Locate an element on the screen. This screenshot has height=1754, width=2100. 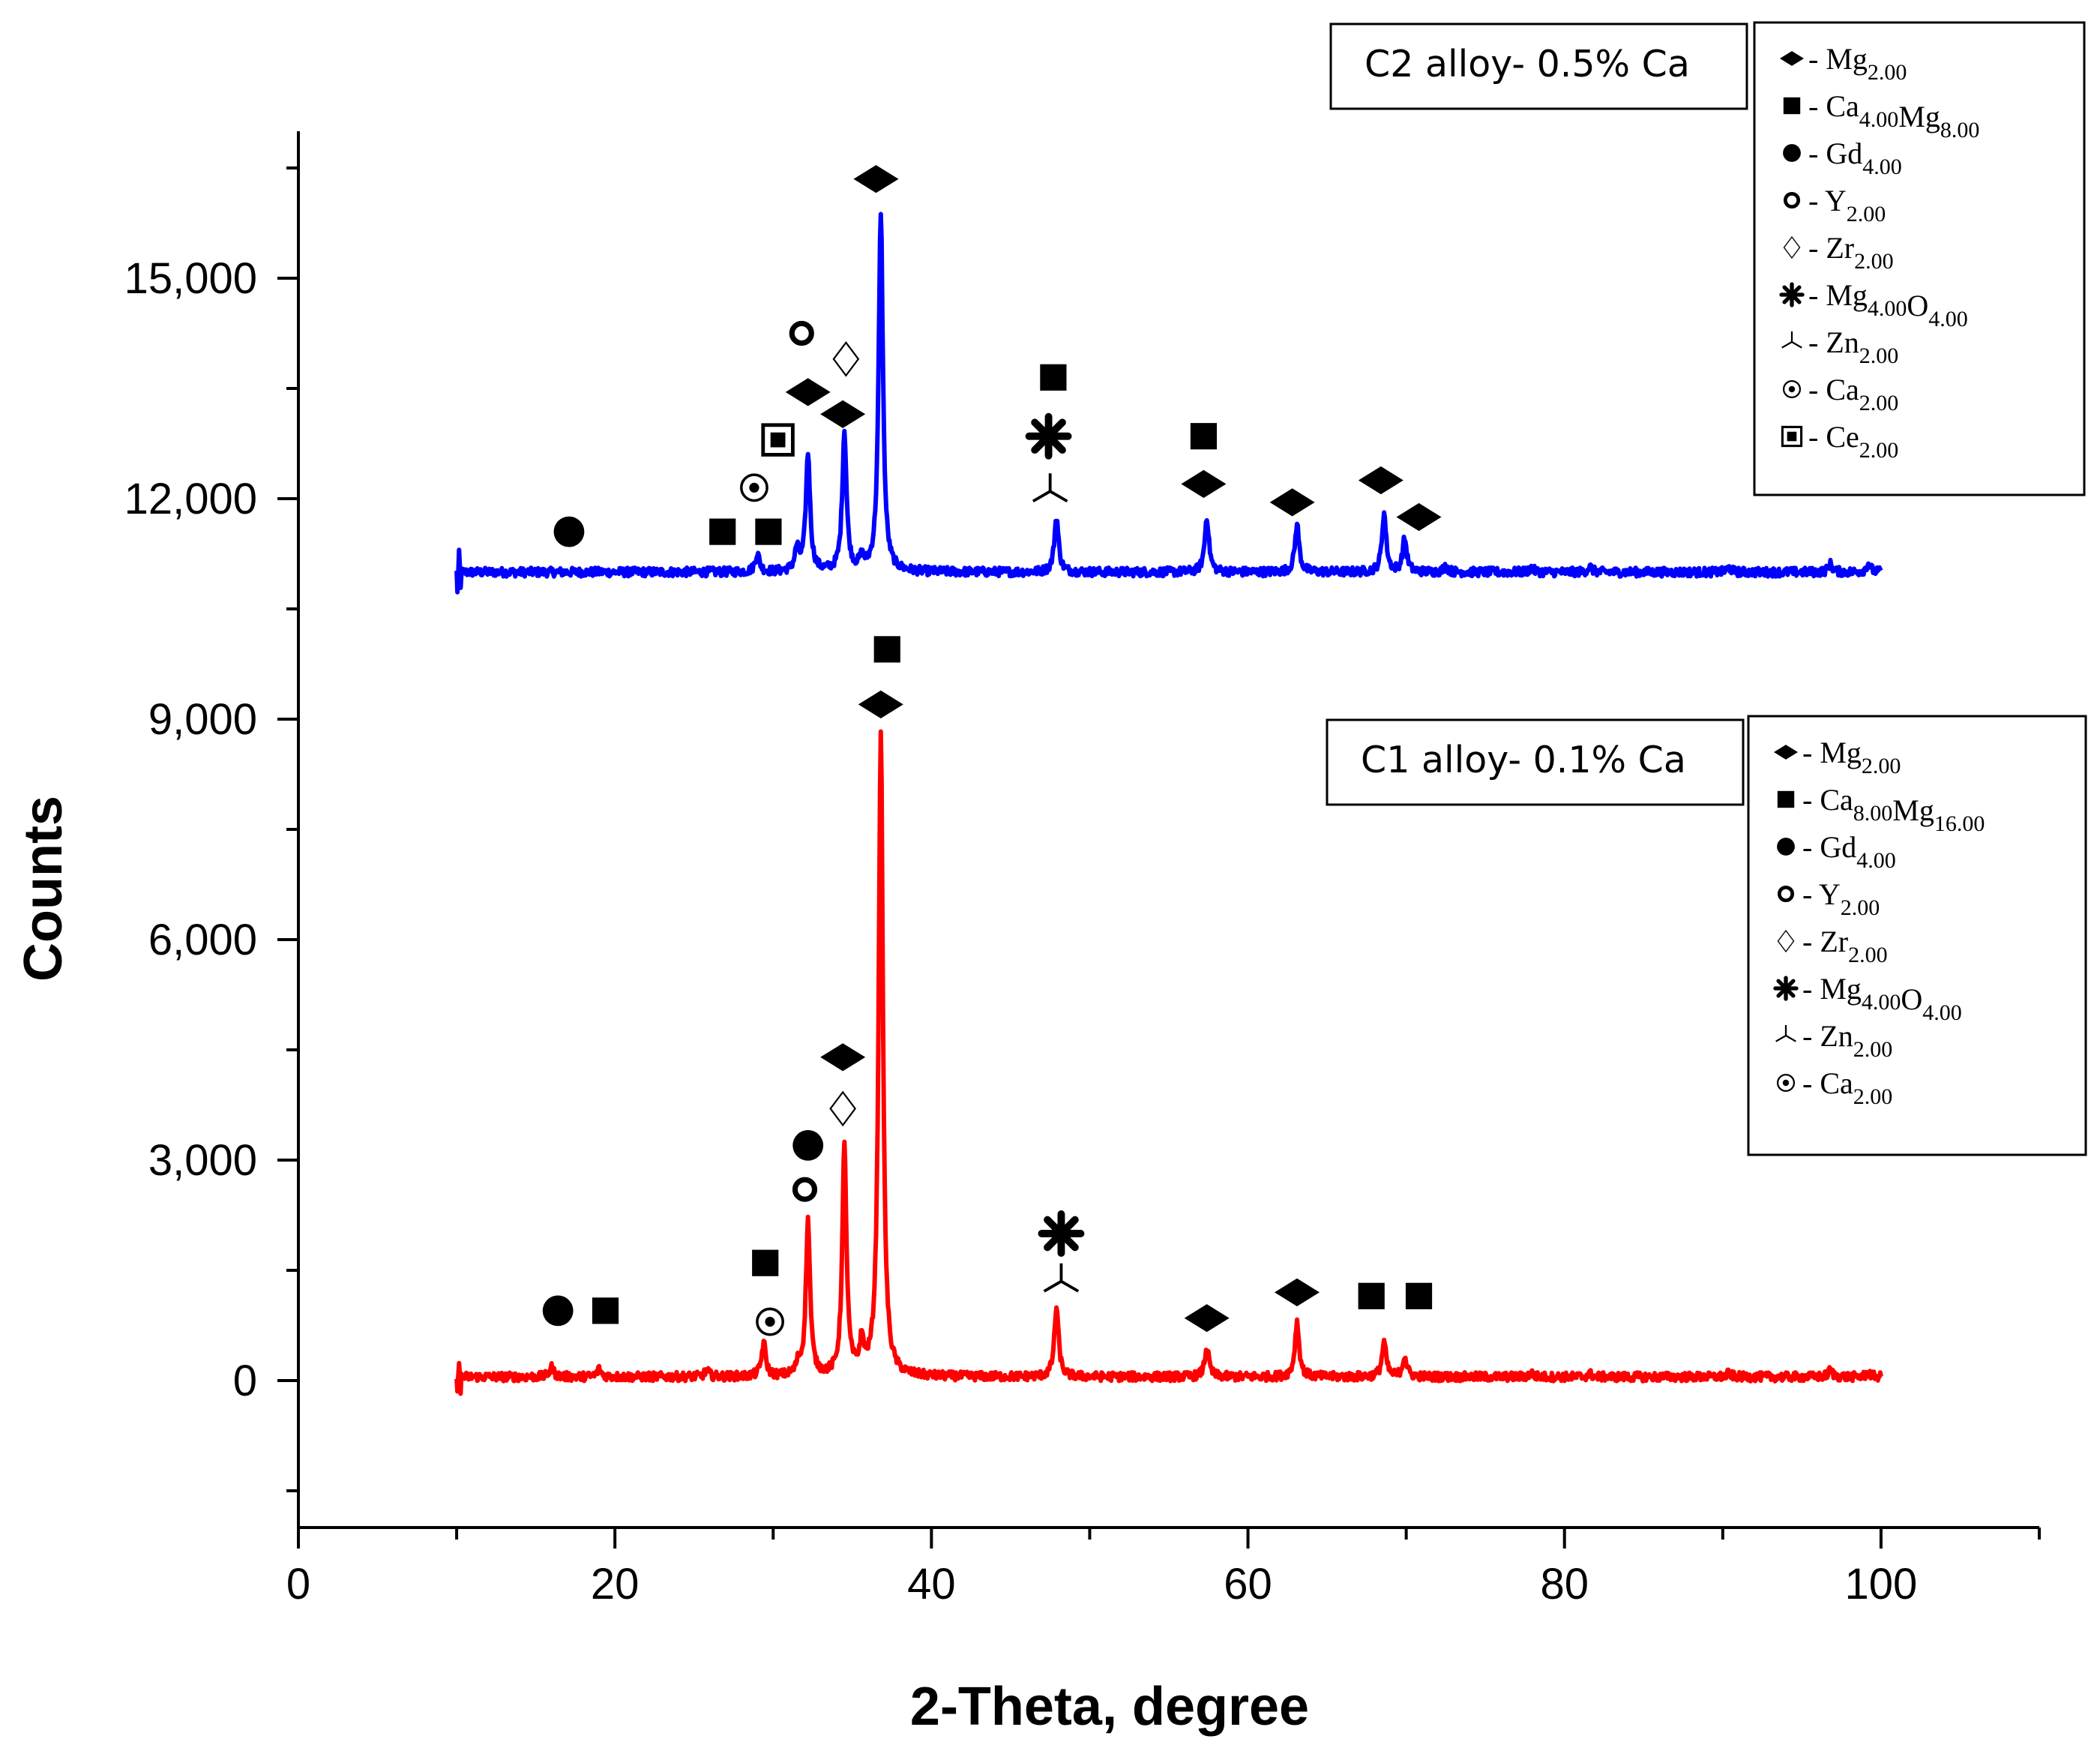
legend-c2-bullseye-icon is located at coordinates (1792, 389).